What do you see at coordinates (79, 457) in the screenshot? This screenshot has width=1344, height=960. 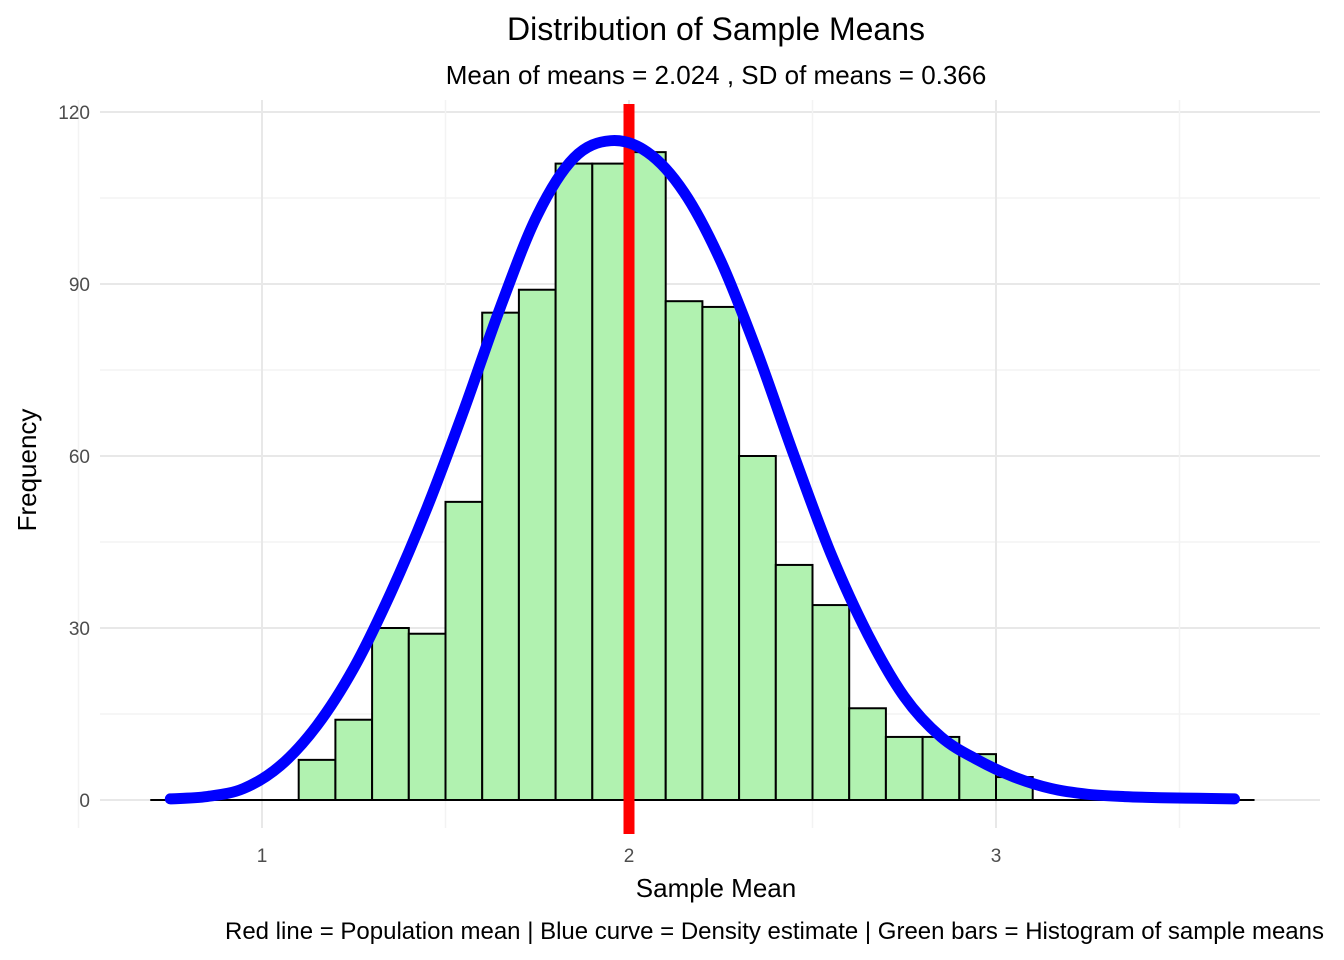 I see `y-tick-label: 60` at bounding box center [79, 457].